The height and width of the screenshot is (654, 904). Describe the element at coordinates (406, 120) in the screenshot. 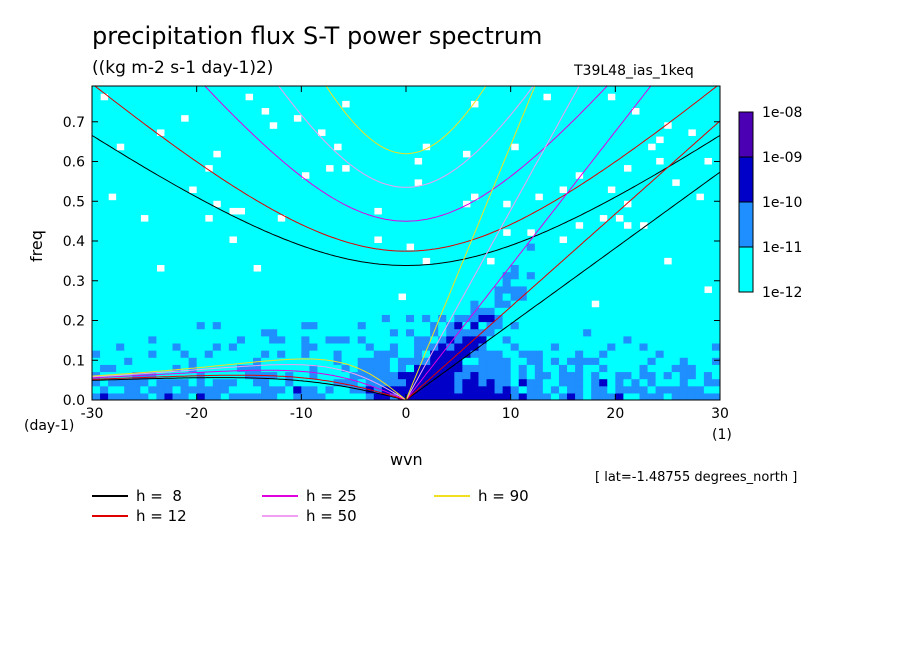

I see `inertia-gravity-curve` at that location.